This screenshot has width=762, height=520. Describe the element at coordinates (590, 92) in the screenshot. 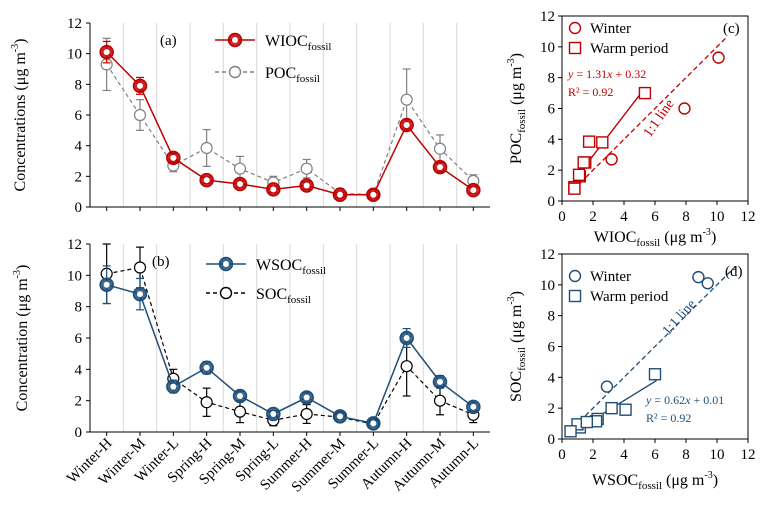

I see `fit-r2: R² = 0.92` at that location.